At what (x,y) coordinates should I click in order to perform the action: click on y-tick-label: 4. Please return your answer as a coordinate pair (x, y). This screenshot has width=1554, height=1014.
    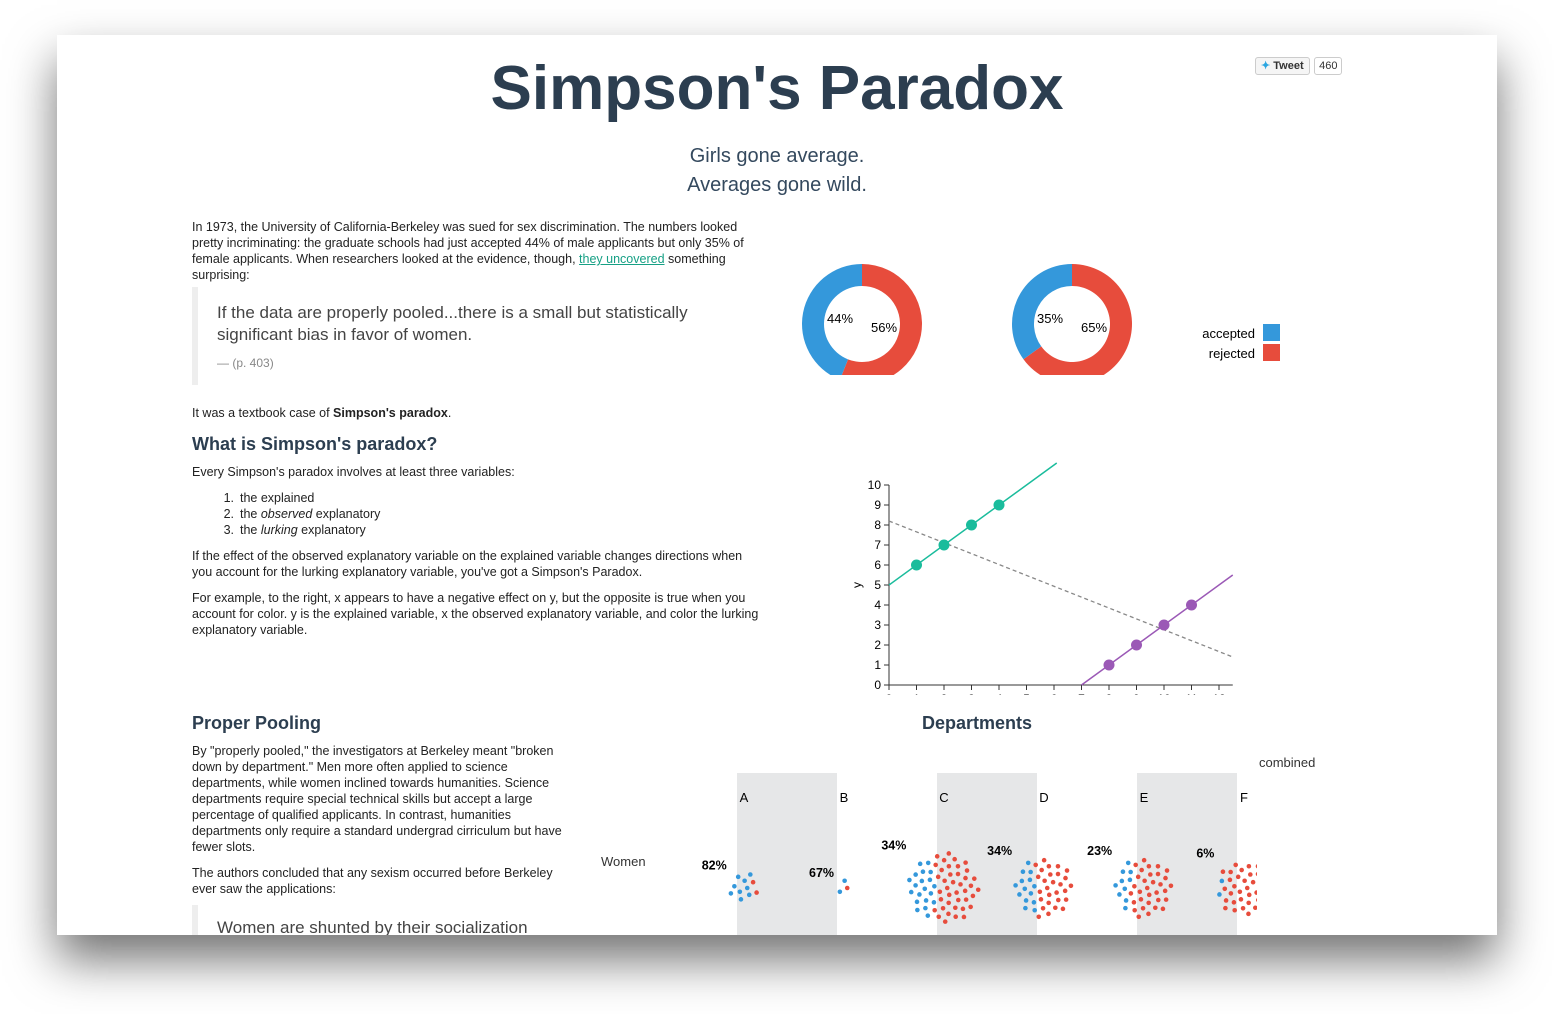
    Looking at the image, I should click on (877, 605).